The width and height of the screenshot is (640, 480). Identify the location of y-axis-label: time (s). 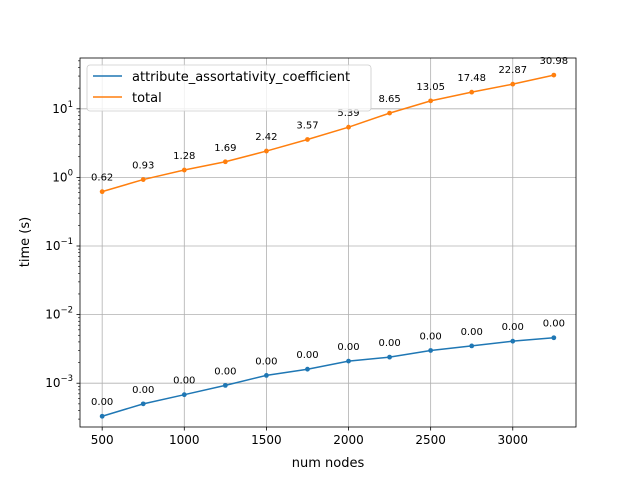
(25, 242).